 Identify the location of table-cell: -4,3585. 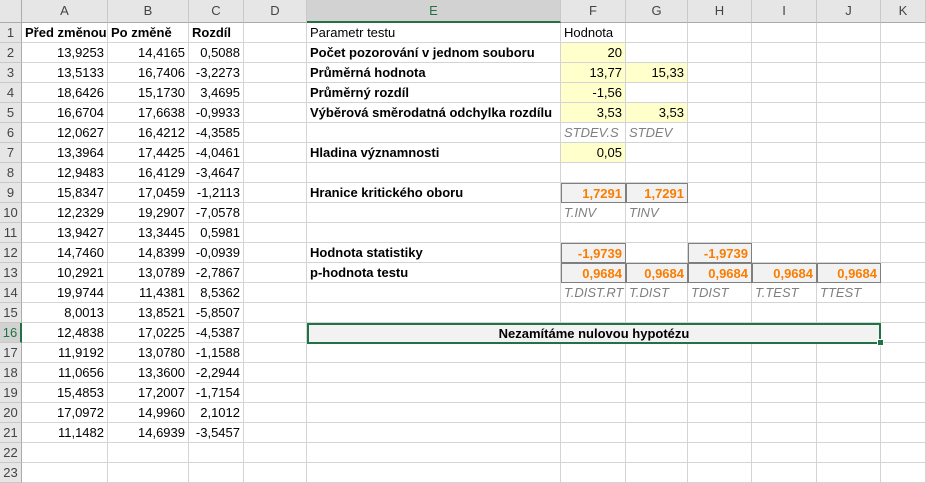
(216, 133).